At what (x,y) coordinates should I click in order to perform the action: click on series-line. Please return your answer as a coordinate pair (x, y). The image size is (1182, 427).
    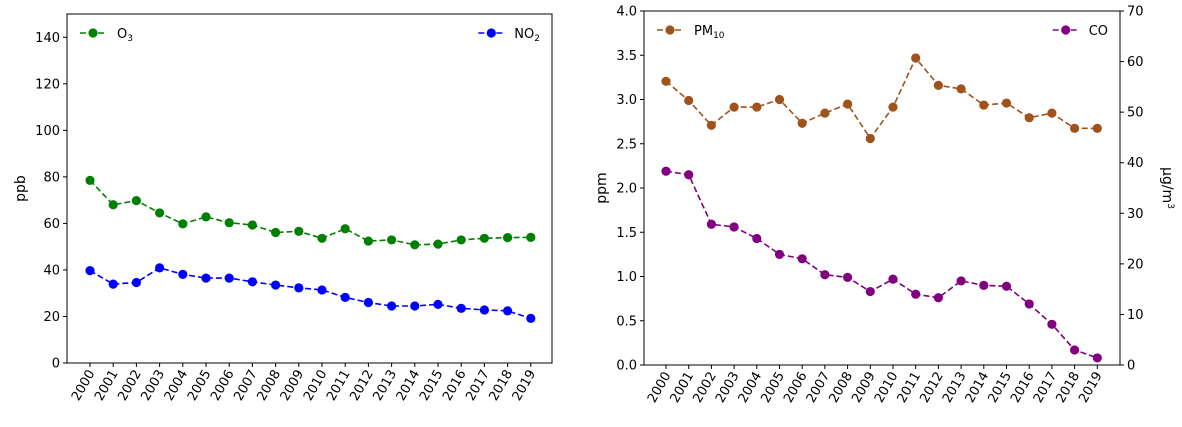
    Looking at the image, I should click on (881, 98).